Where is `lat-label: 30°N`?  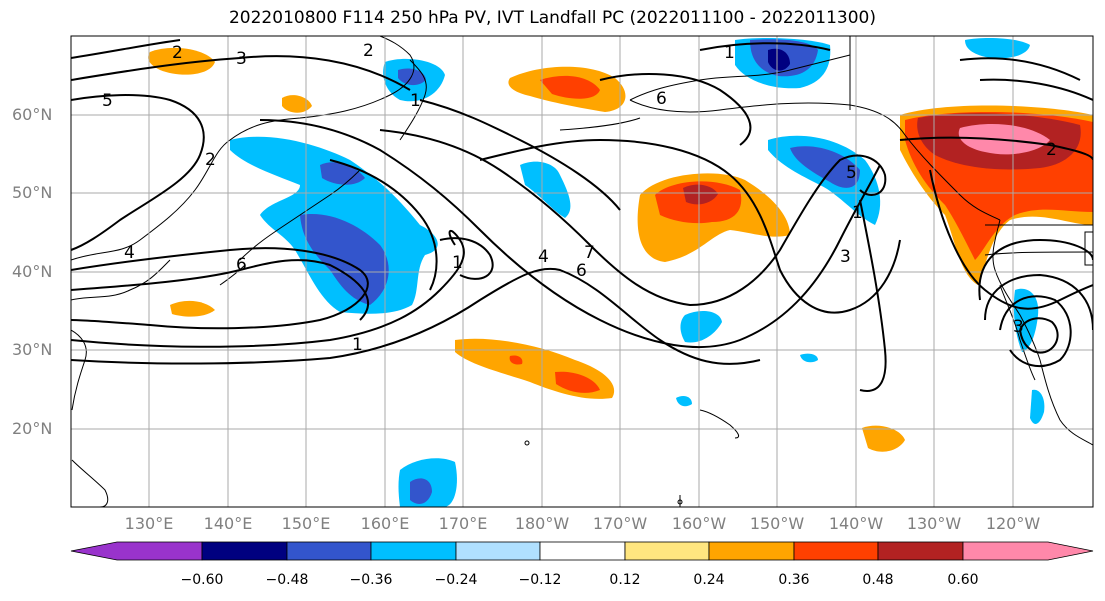
lat-label: 30°N is located at coordinates (32, 349).